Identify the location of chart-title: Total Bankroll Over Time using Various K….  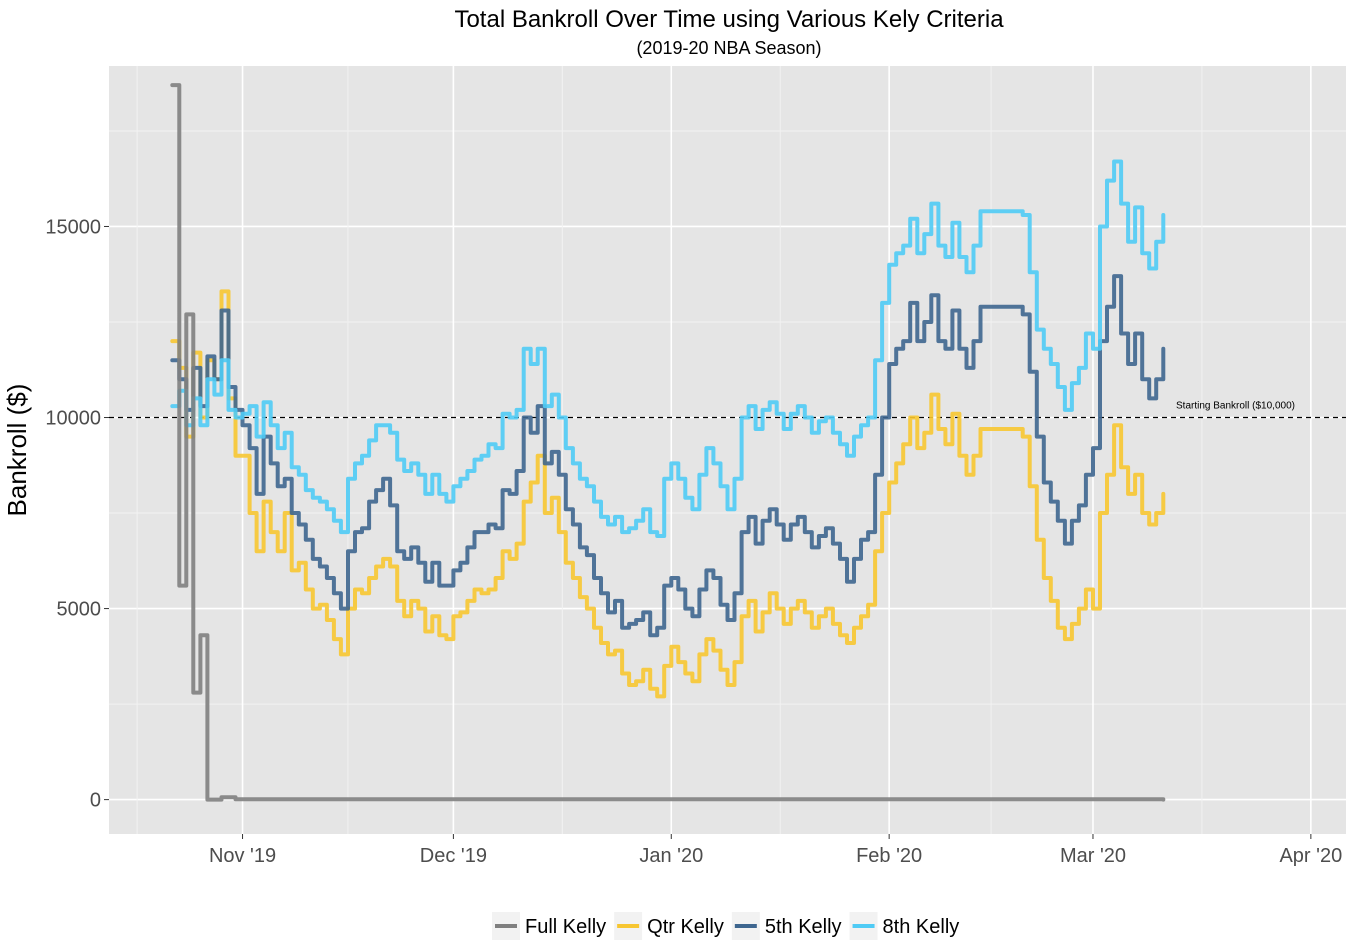
(729, 19).